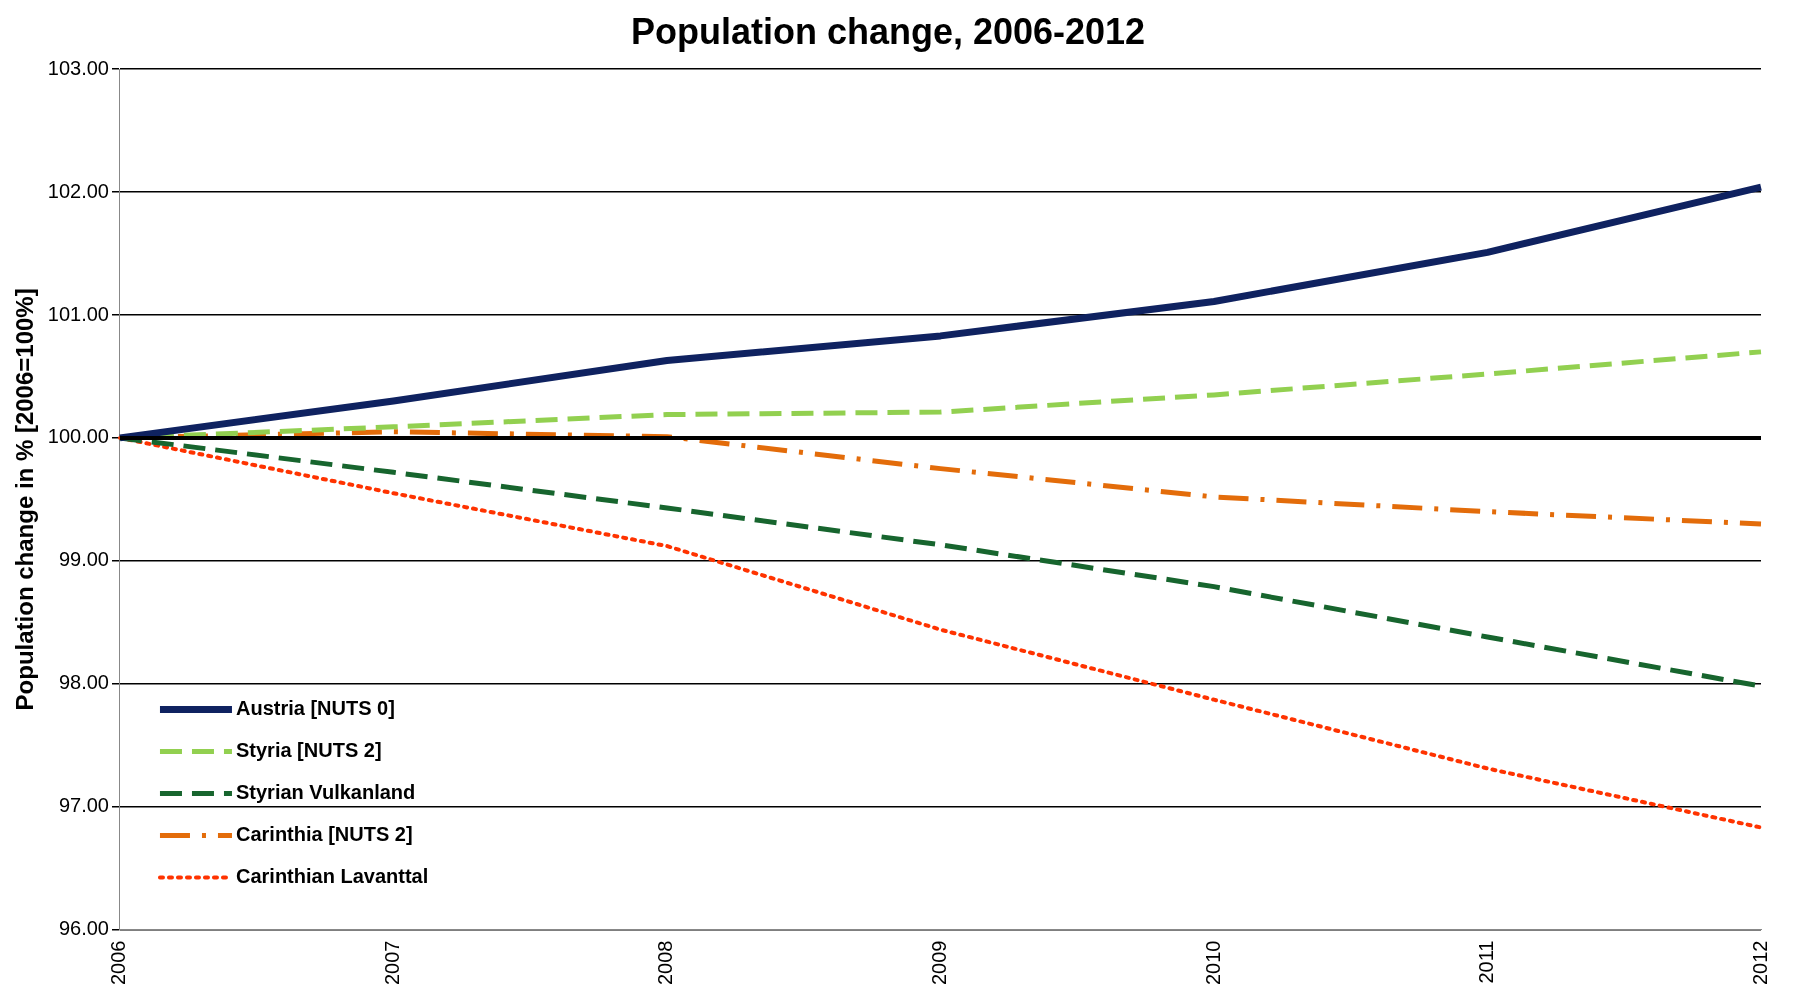 The width and height of the screenshot is (1796, 998). Describe the element at coordinates (308, 750) in the screenshot. I see `legend-label: Styria [NUTS 2]` at that location.